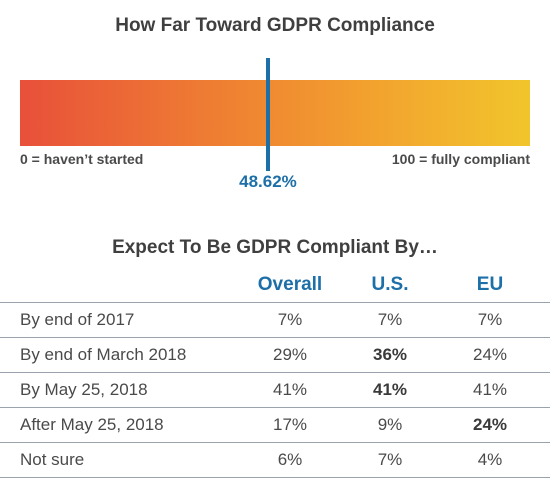  I want to click on table-row: By end of March 2018 29% 36% 24%, so click(275, 355).